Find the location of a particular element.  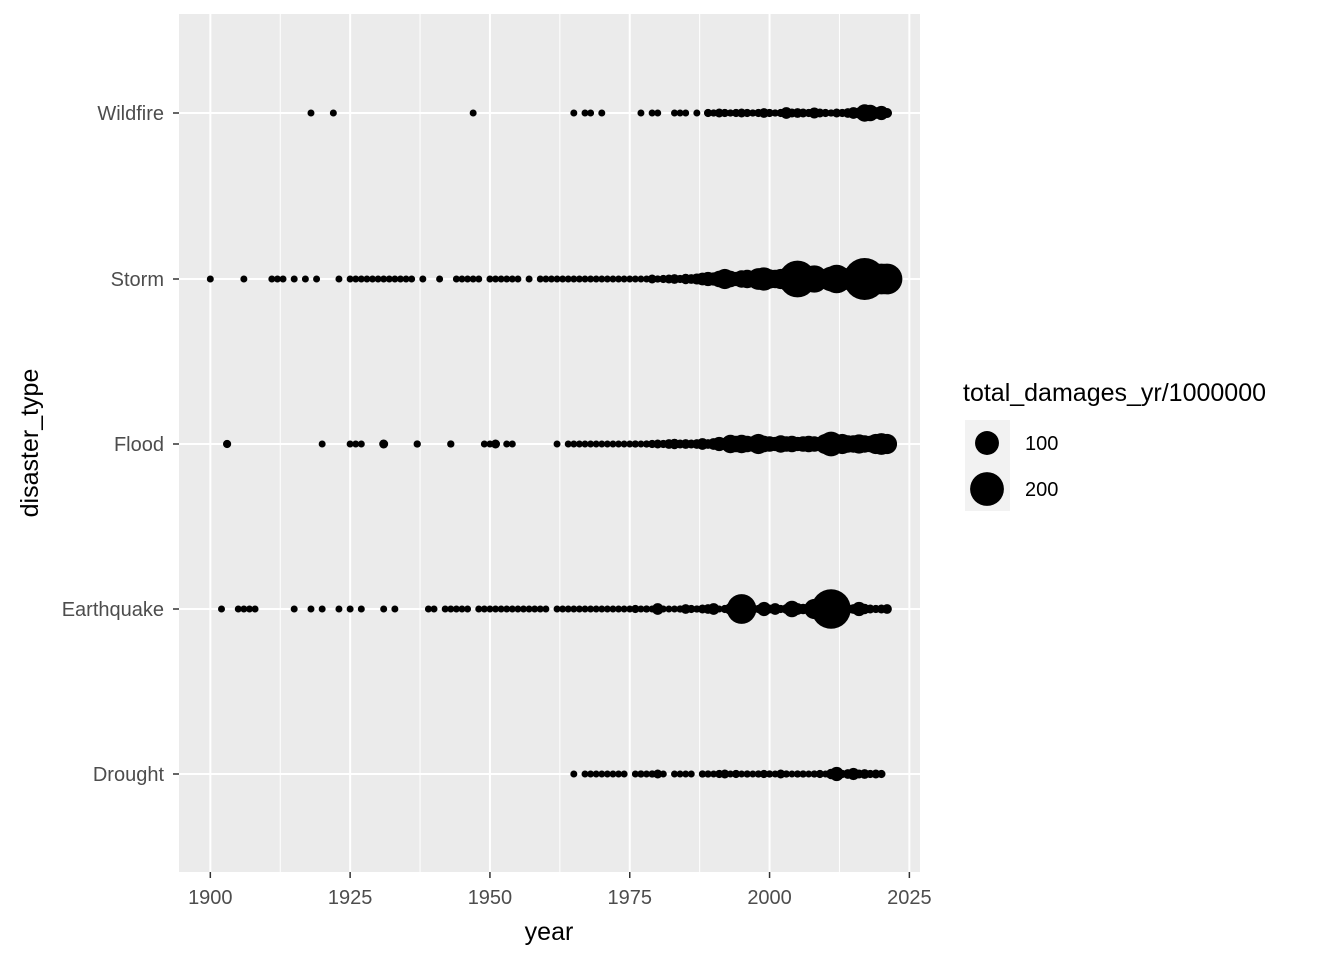

legend-key-label: 200 is located at coordinates (1041, 490).